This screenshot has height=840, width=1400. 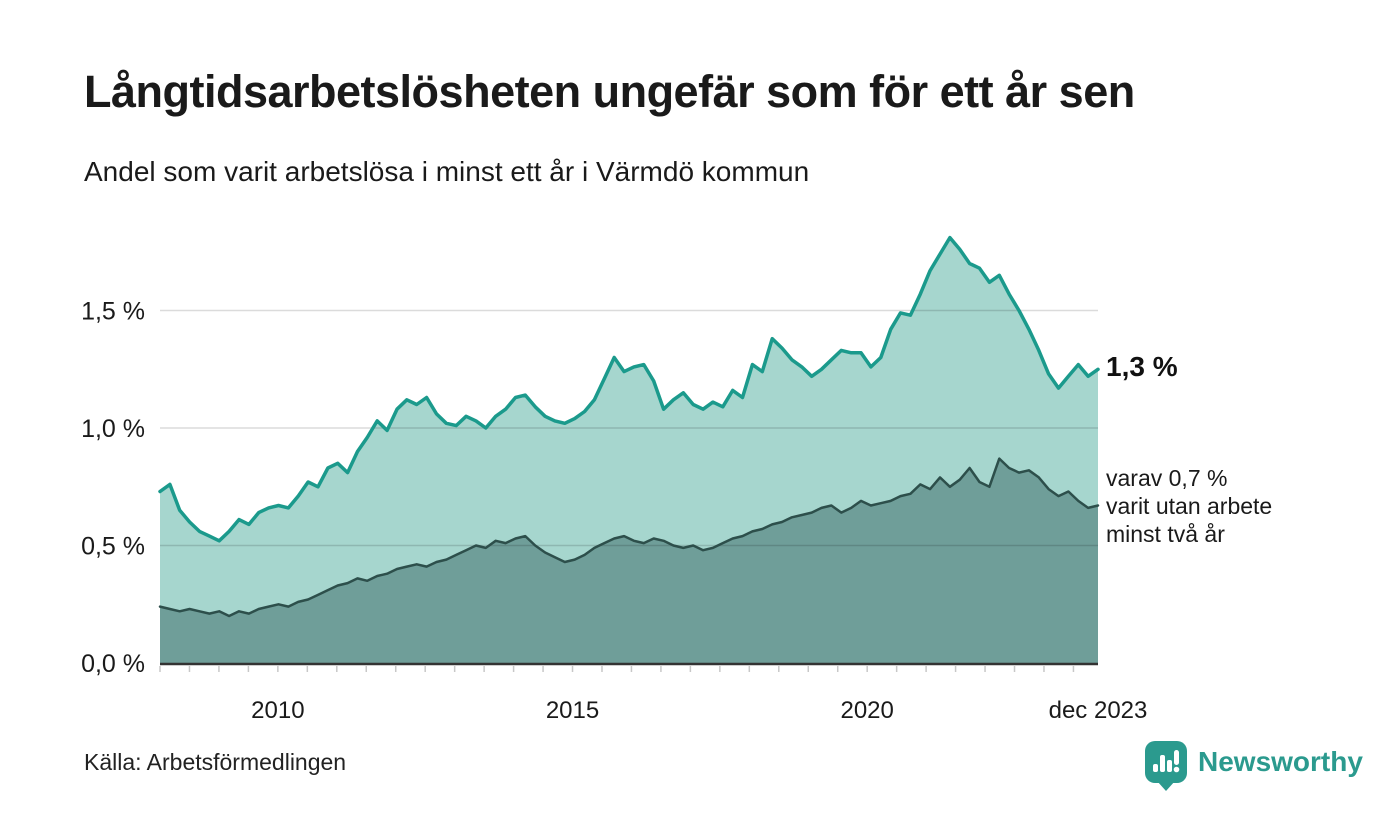 I want to click on y-axis-label: 0,0 %, so click(x=113, y=664).